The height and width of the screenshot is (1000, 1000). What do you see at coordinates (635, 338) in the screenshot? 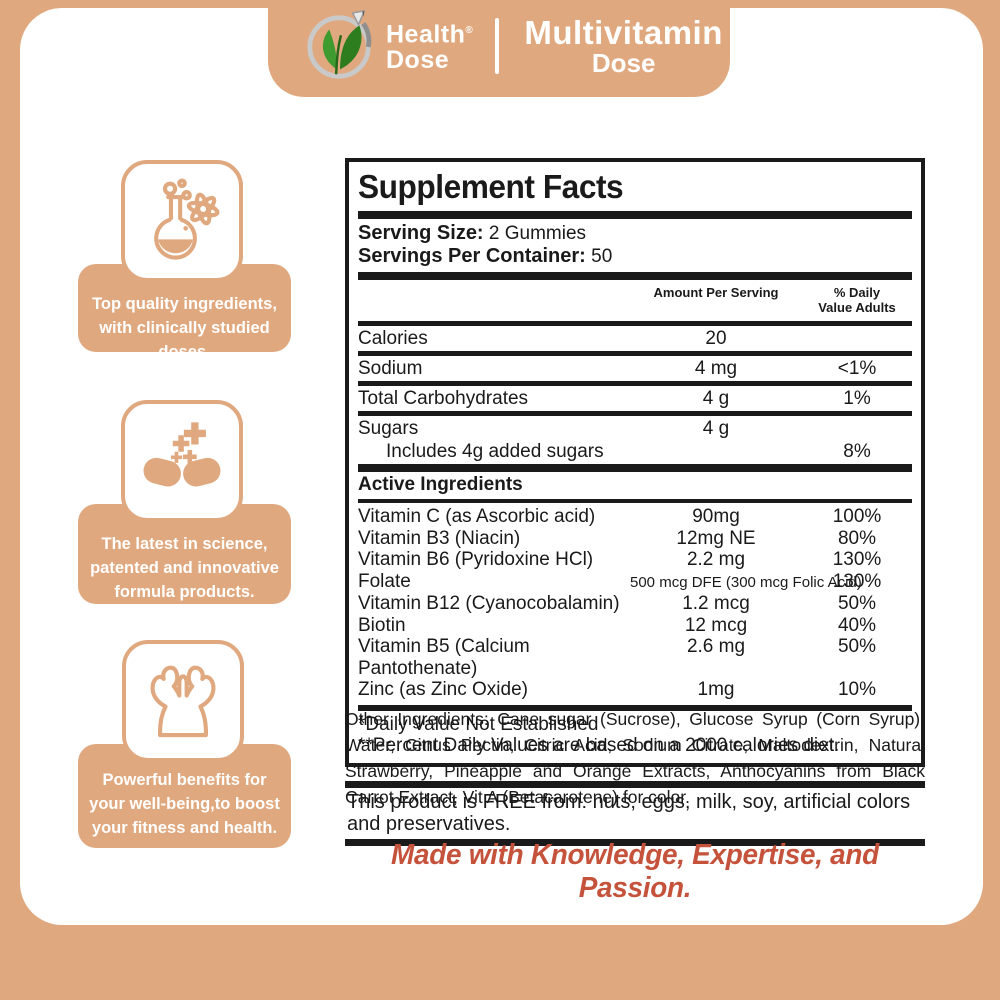
I see `nutrient-row-calories: Calories 20` at bounding box center [635, 338].